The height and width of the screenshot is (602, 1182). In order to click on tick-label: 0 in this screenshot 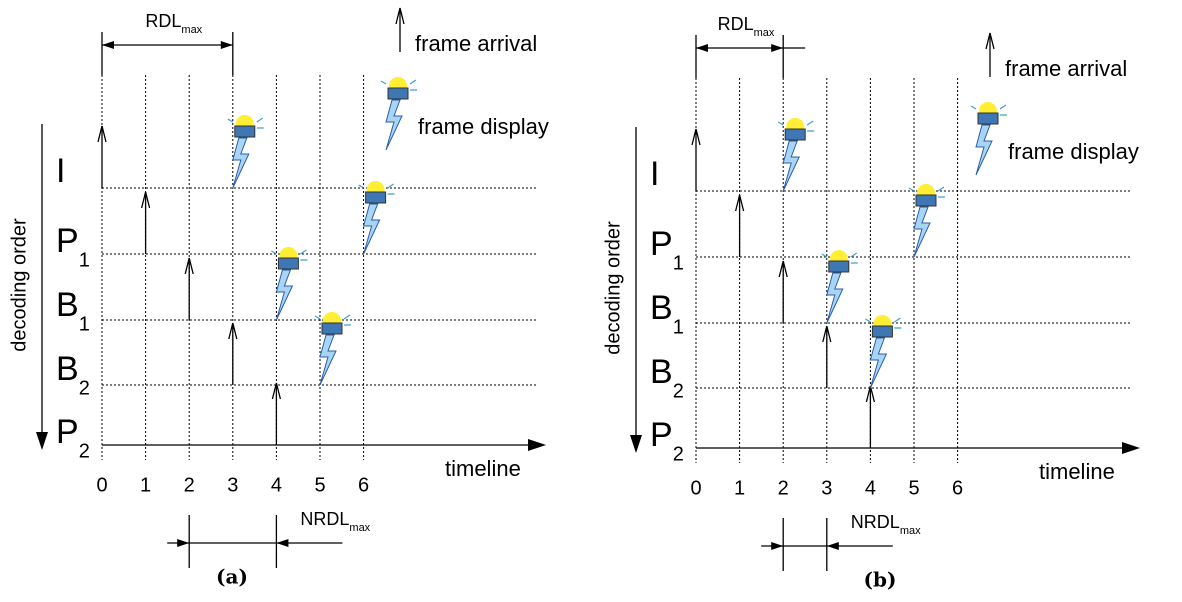, I will do `click(101, 485)`.